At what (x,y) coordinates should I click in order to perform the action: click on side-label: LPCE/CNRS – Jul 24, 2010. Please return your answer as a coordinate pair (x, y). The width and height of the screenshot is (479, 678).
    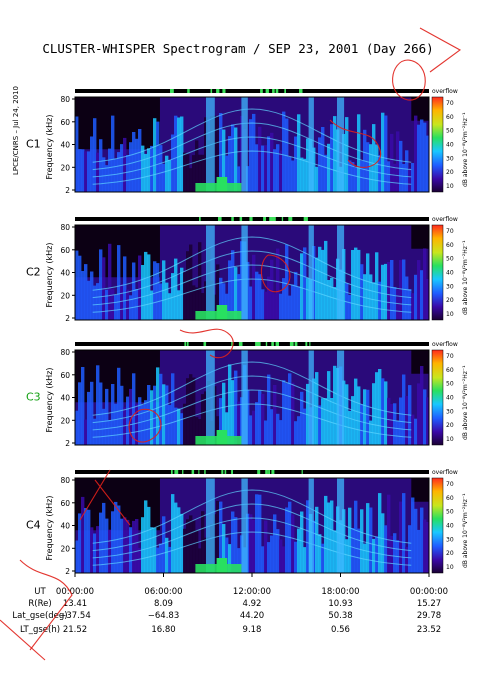
    Looking at the image, I should click on (16, 130).